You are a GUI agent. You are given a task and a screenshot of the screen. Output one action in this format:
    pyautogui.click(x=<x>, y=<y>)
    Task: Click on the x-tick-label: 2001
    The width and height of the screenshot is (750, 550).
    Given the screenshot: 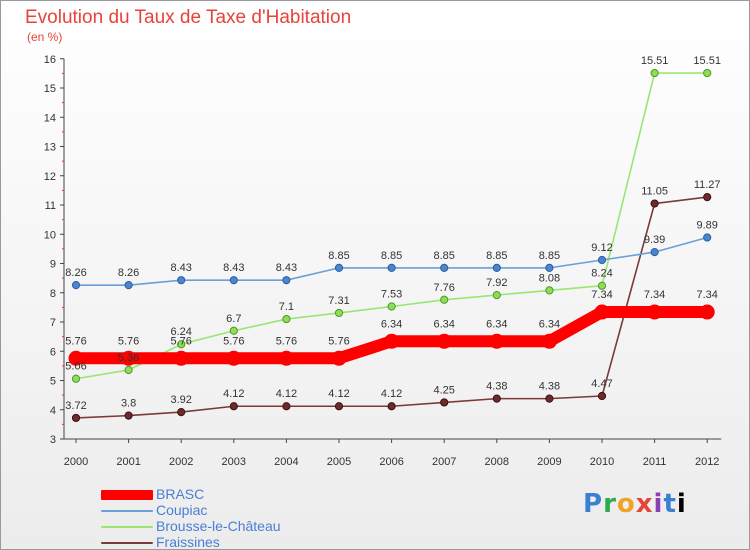 What is the action you would take?
    pyautogui.click(x=128, y=462)
    